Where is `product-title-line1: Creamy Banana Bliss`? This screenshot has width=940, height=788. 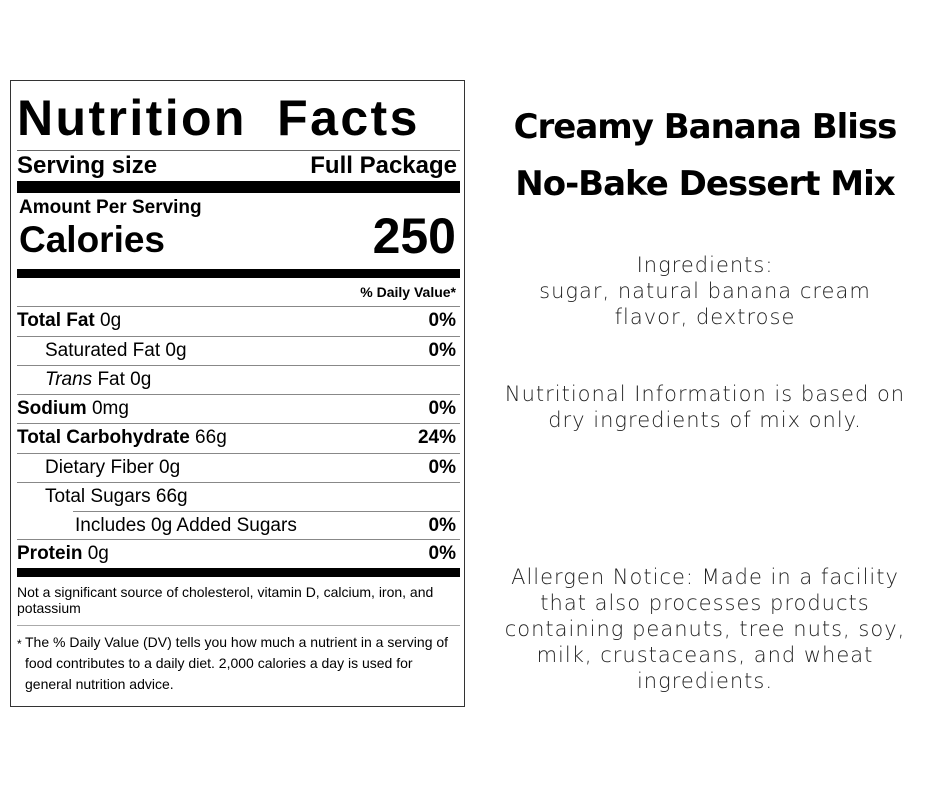 product-title-line1: Creamy Banana Bliss is located at coordinates (705, 127).